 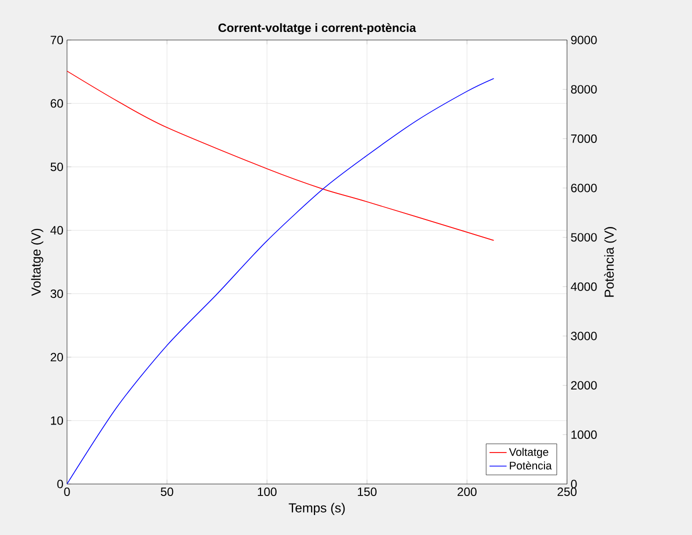 I want to click on y2-tick-label: 2000, so click(x=584, y=385).